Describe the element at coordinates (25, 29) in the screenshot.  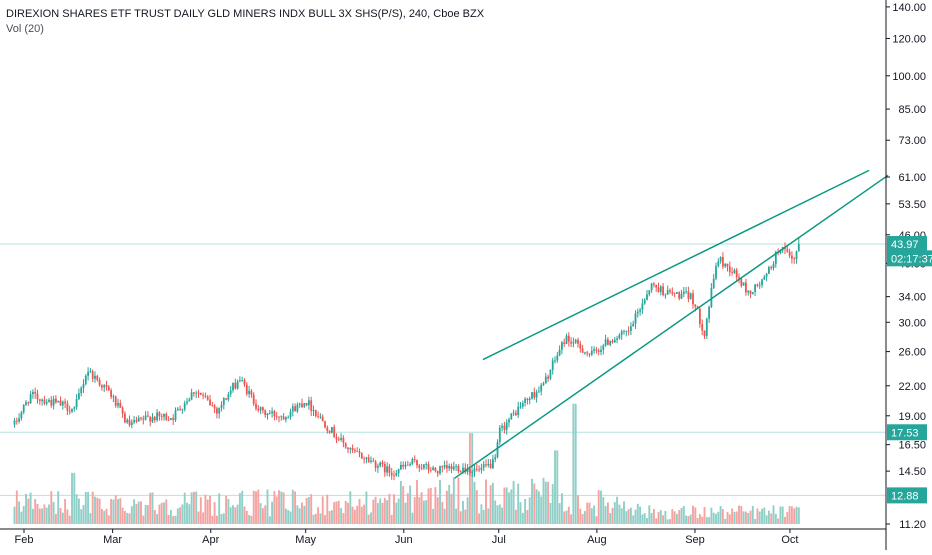
I see `volume-indicator-label: Vol (20)` at that location.